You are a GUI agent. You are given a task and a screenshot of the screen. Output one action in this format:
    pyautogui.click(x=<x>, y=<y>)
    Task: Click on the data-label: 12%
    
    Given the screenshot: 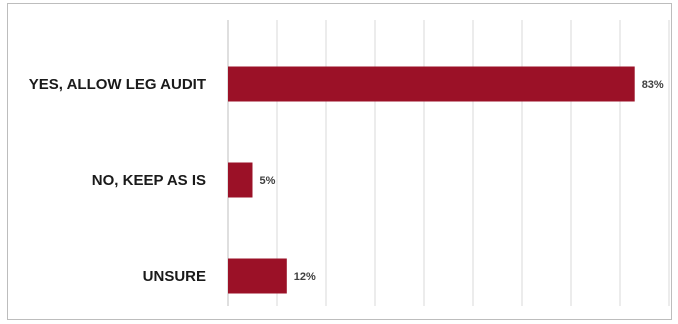 What is the action you would take?
    pyautogui.click(x=305, y=277)
    